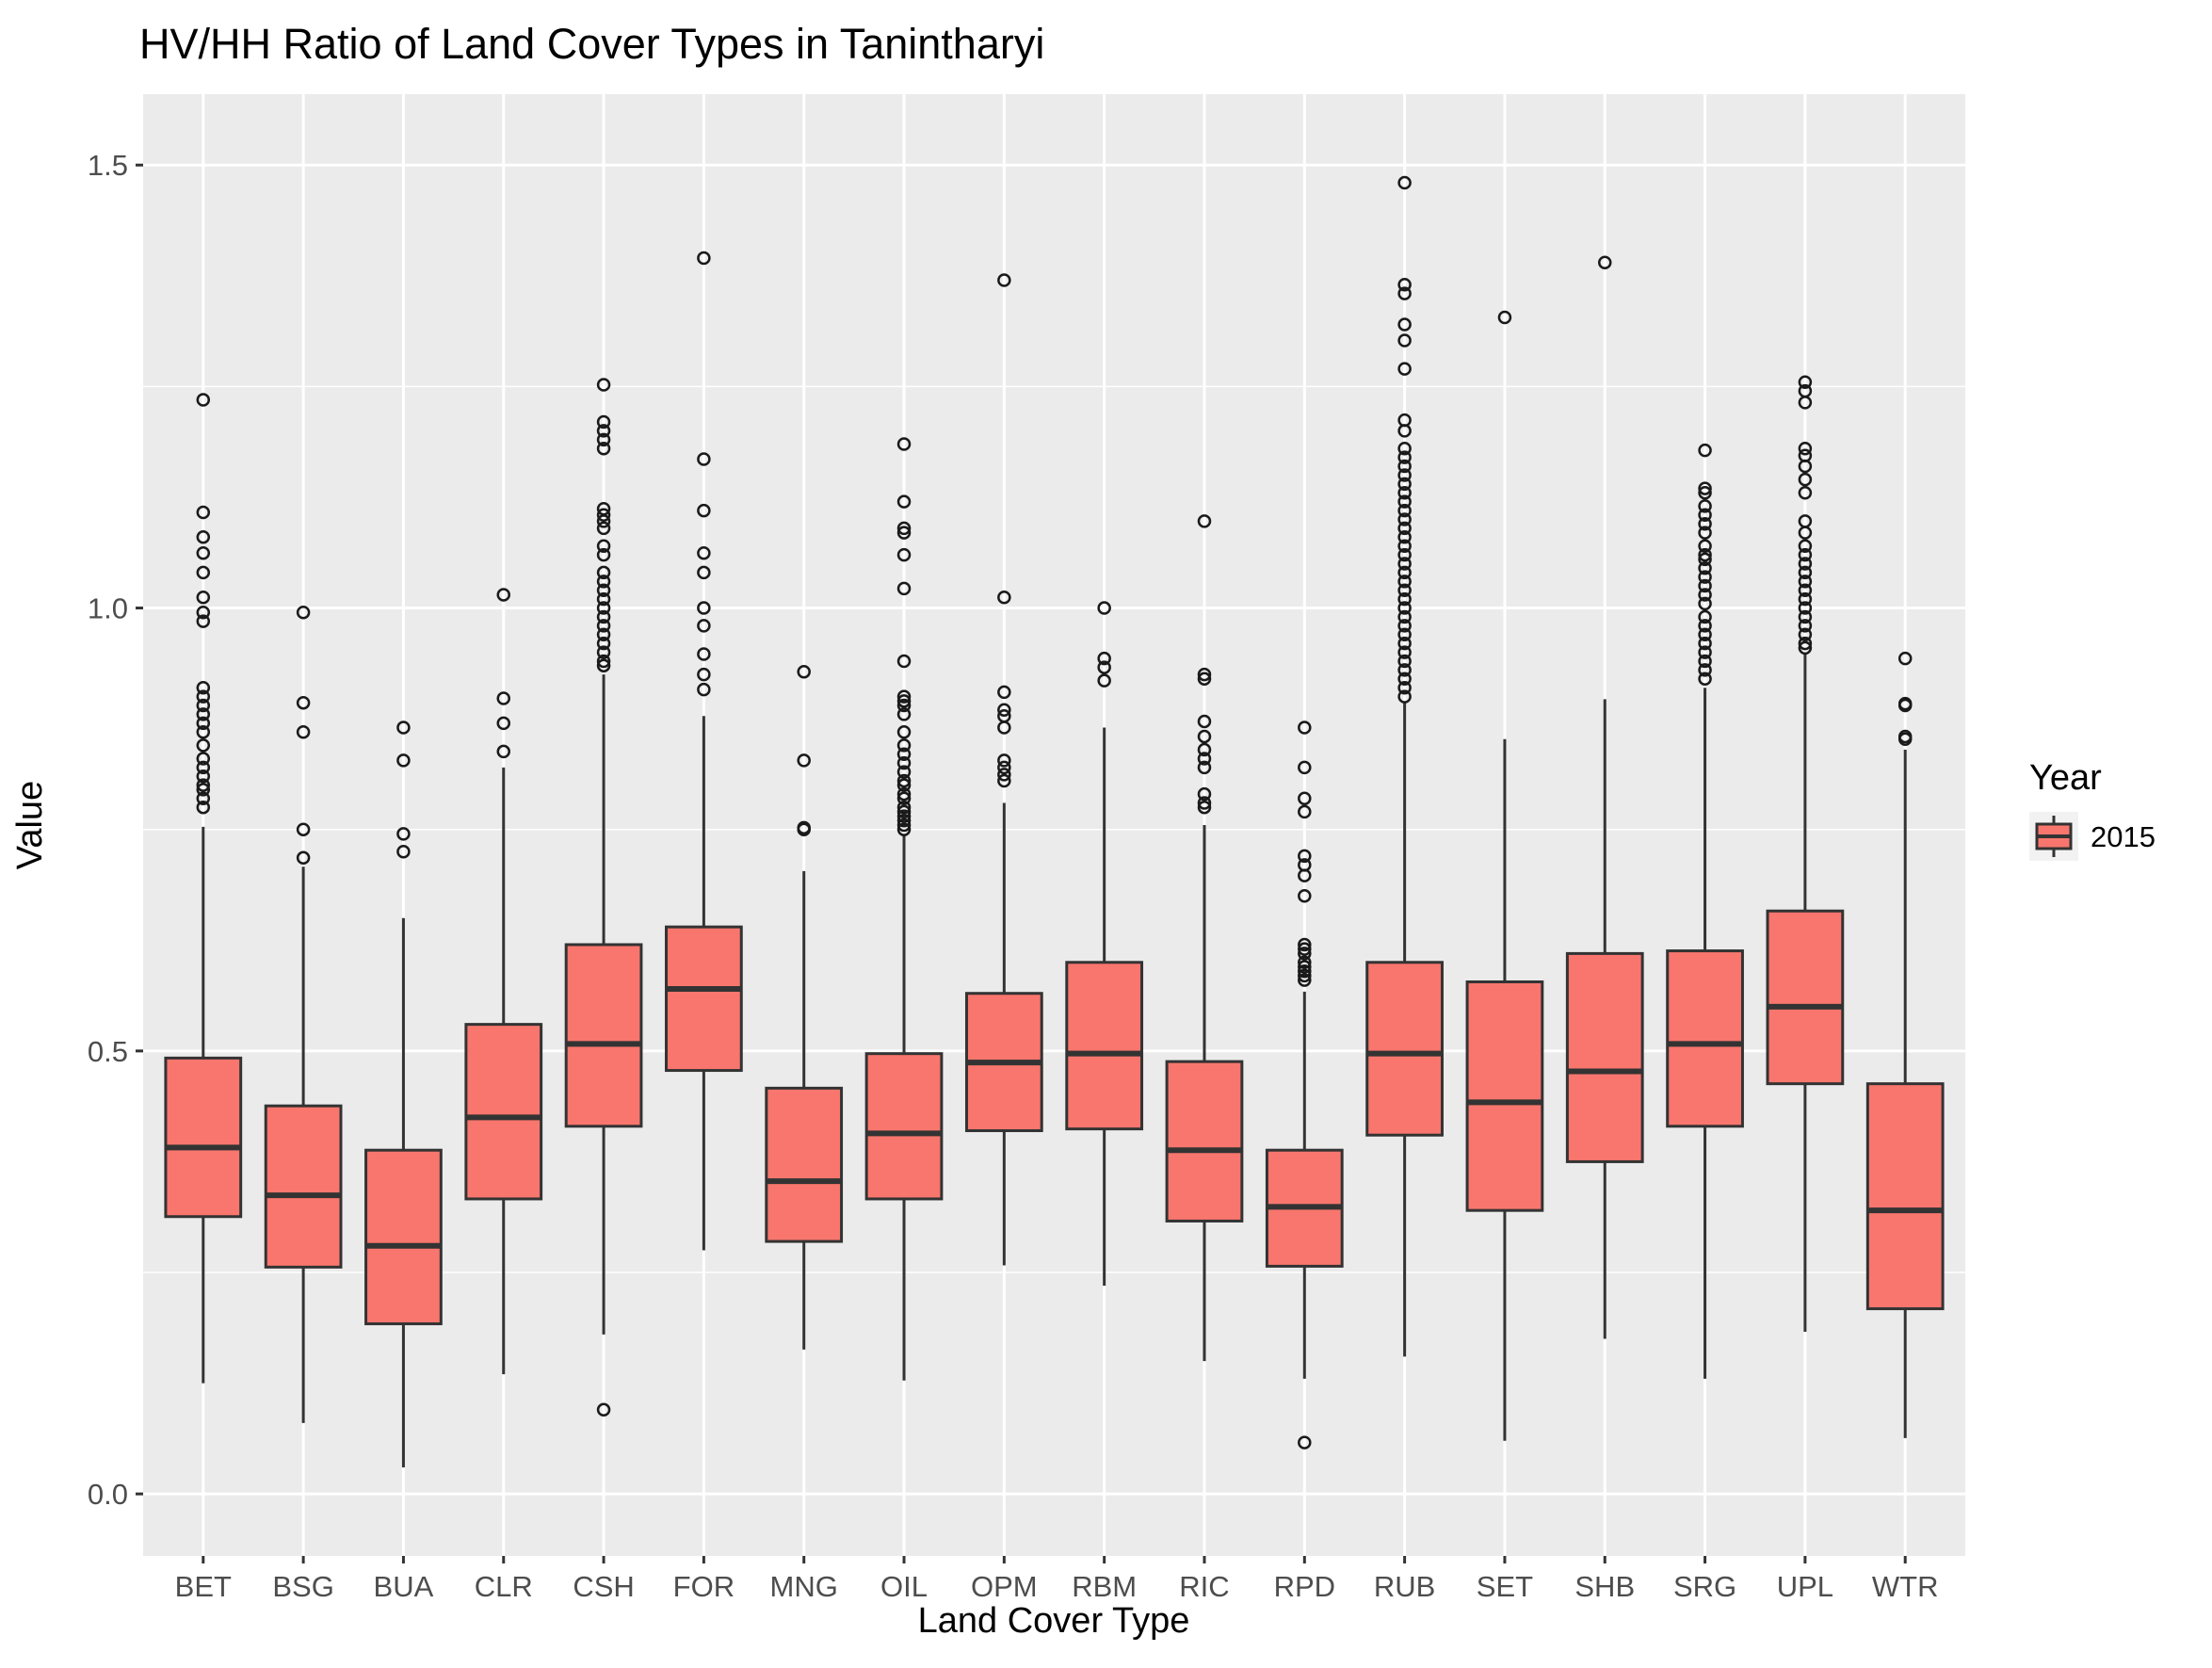 This screenshot has width=2212, height=1668. What do you see at coordinates (1505, 1586) in the screenshot?
I see `x-tick-label-set: SET` at bounding box center [1505, 1586].